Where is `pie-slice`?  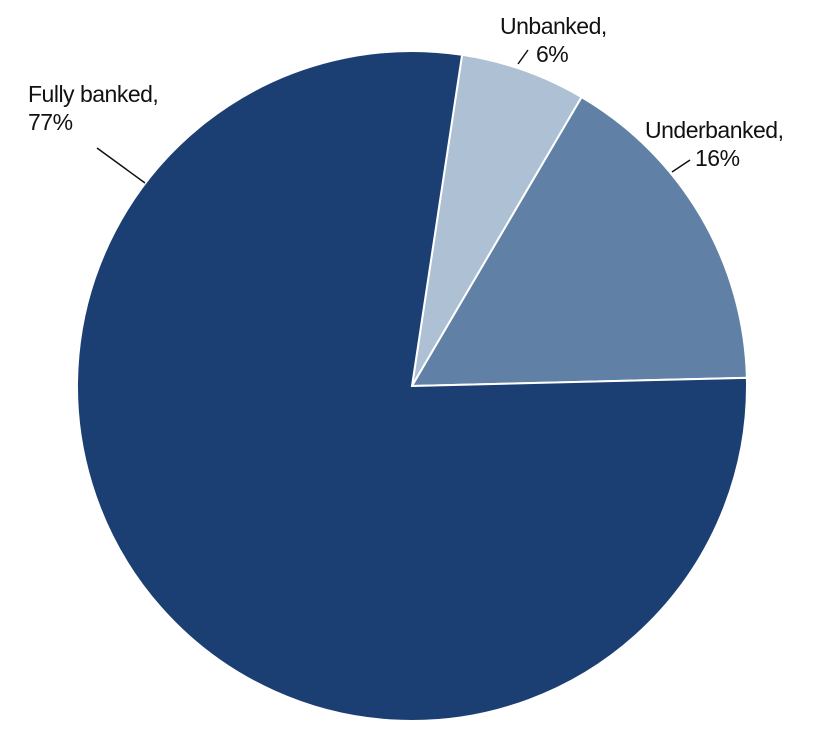
pie-slice is located at coordinates (497, 220).